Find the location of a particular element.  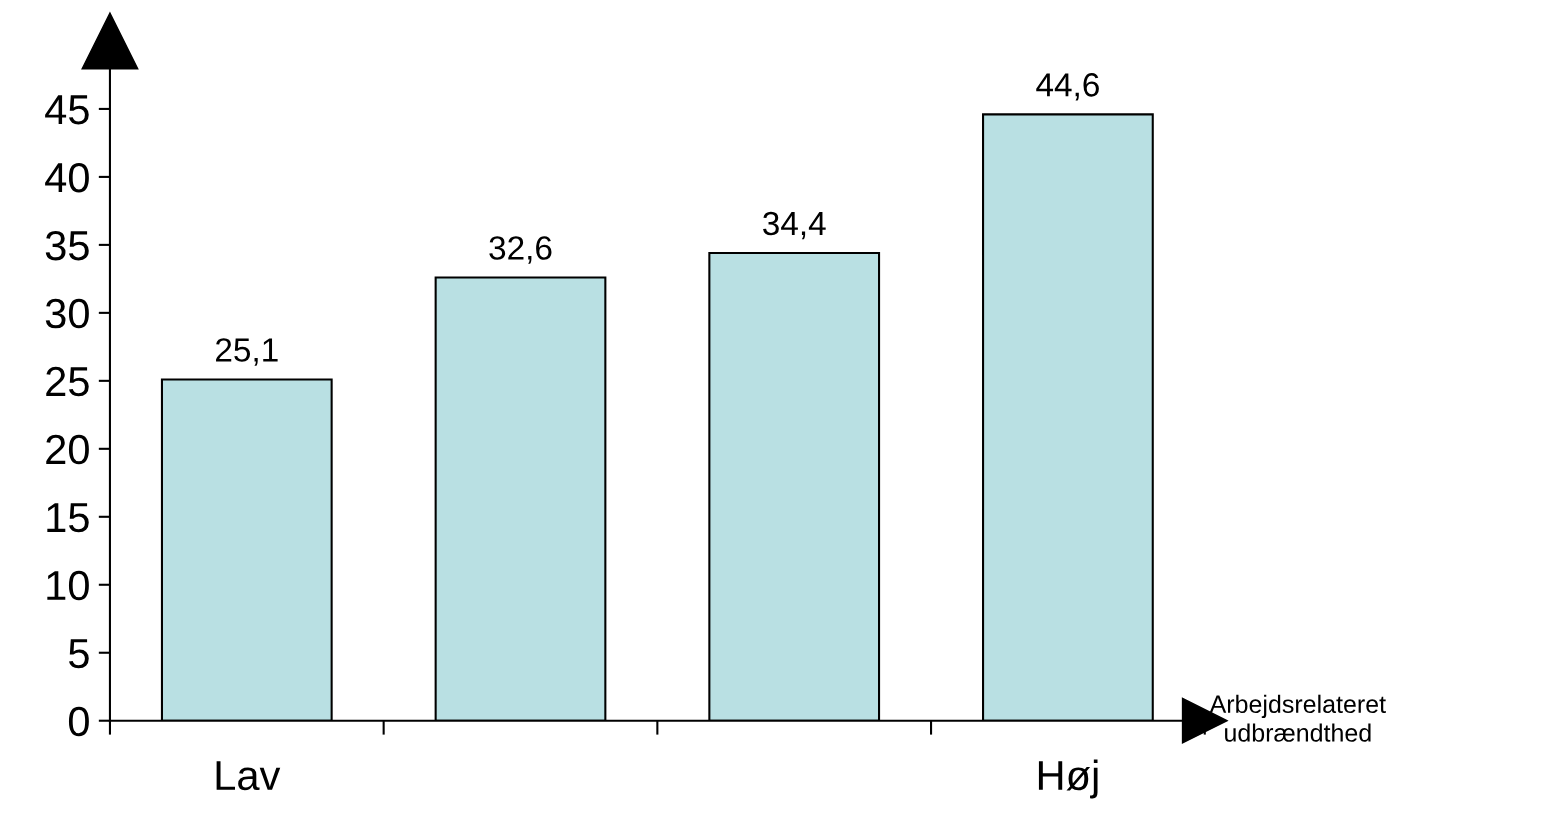

data-label: 34,4 is located at coordinates (794, 225).